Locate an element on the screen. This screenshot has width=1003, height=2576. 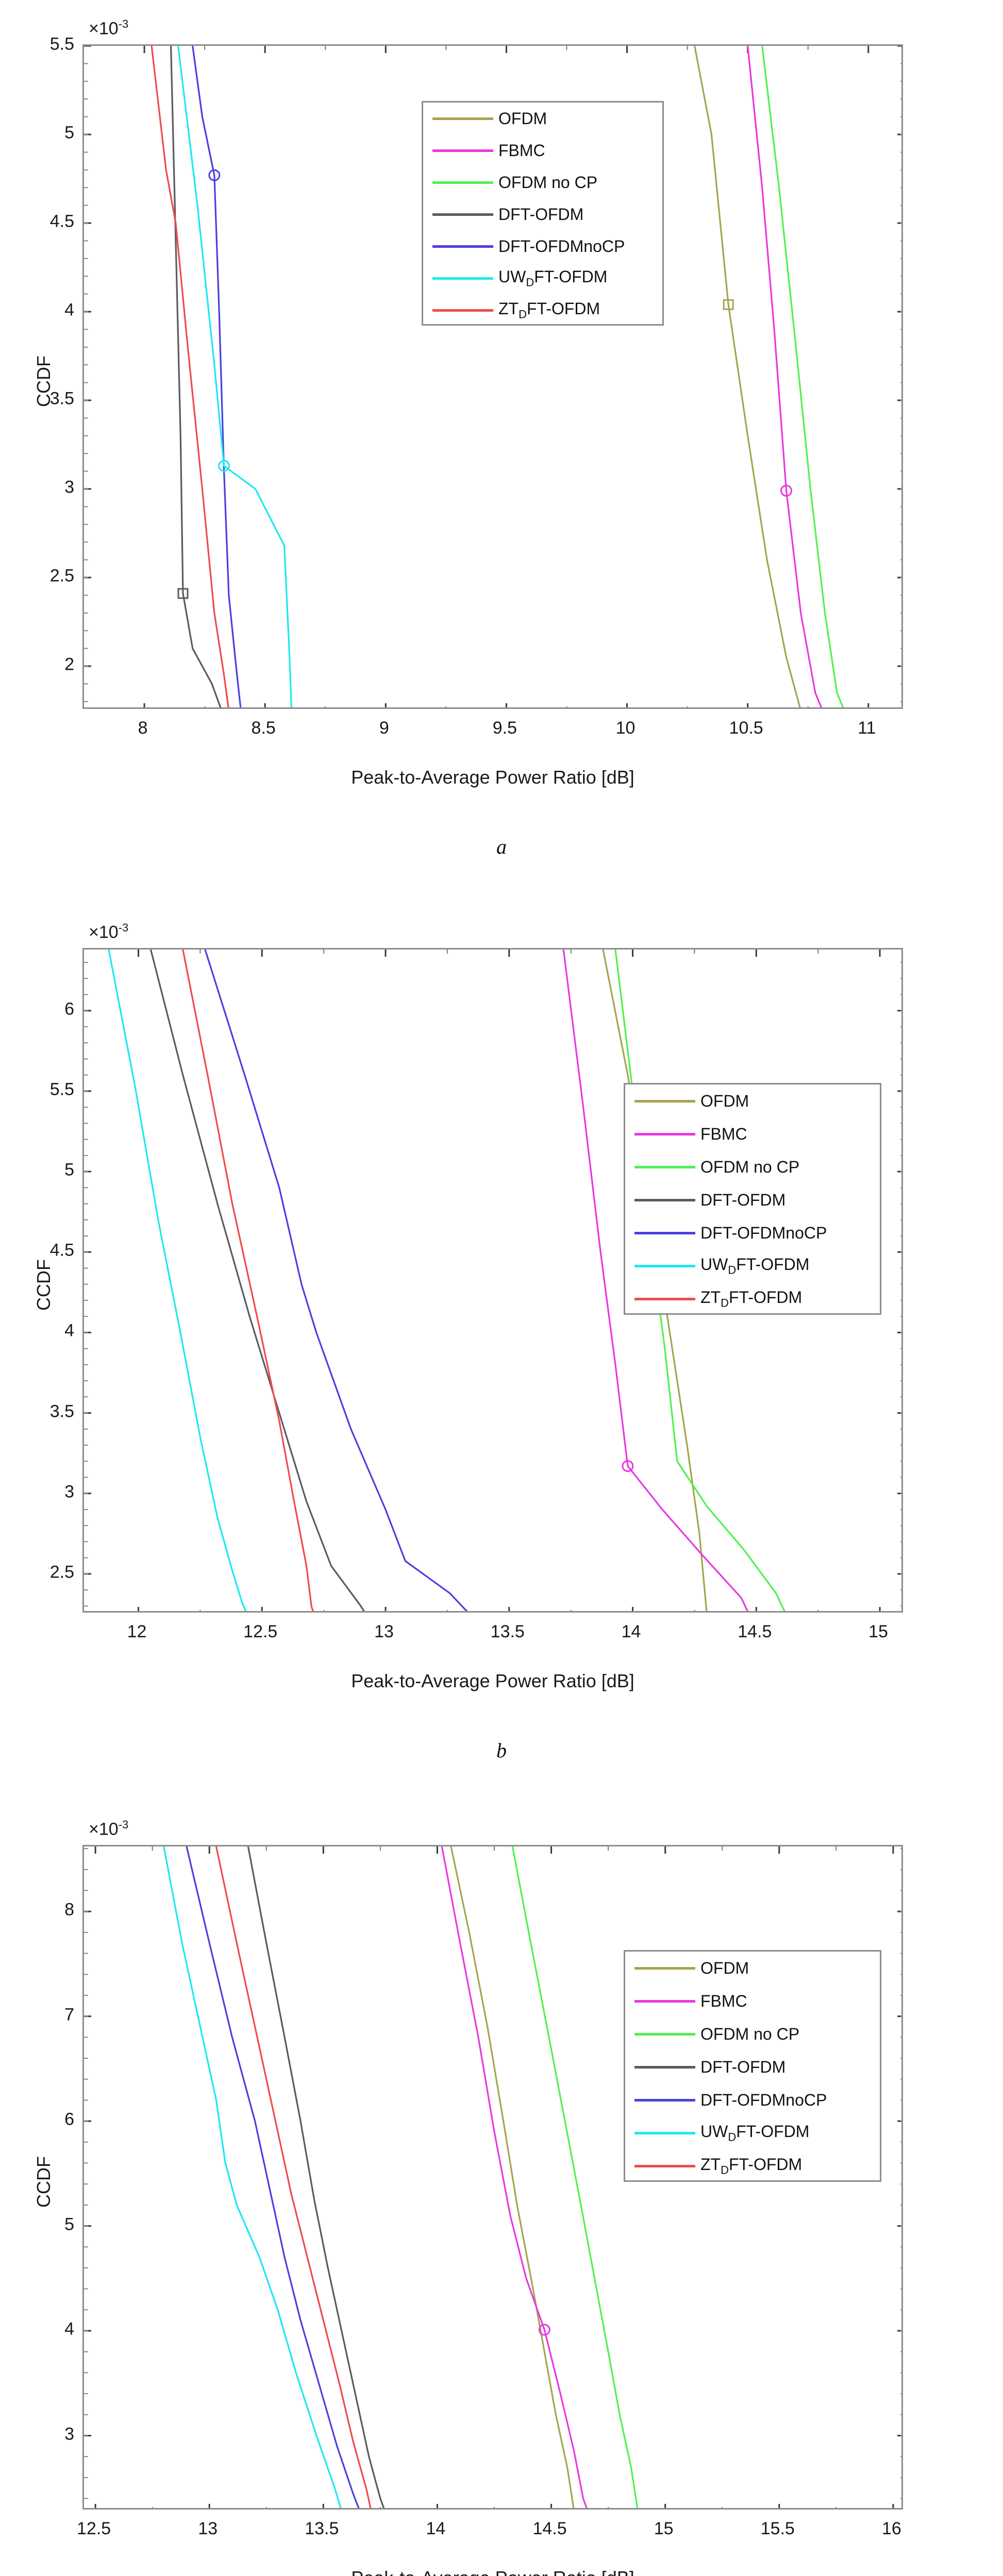
subfigure-caption-a: a is located at coordinates (501, 846).